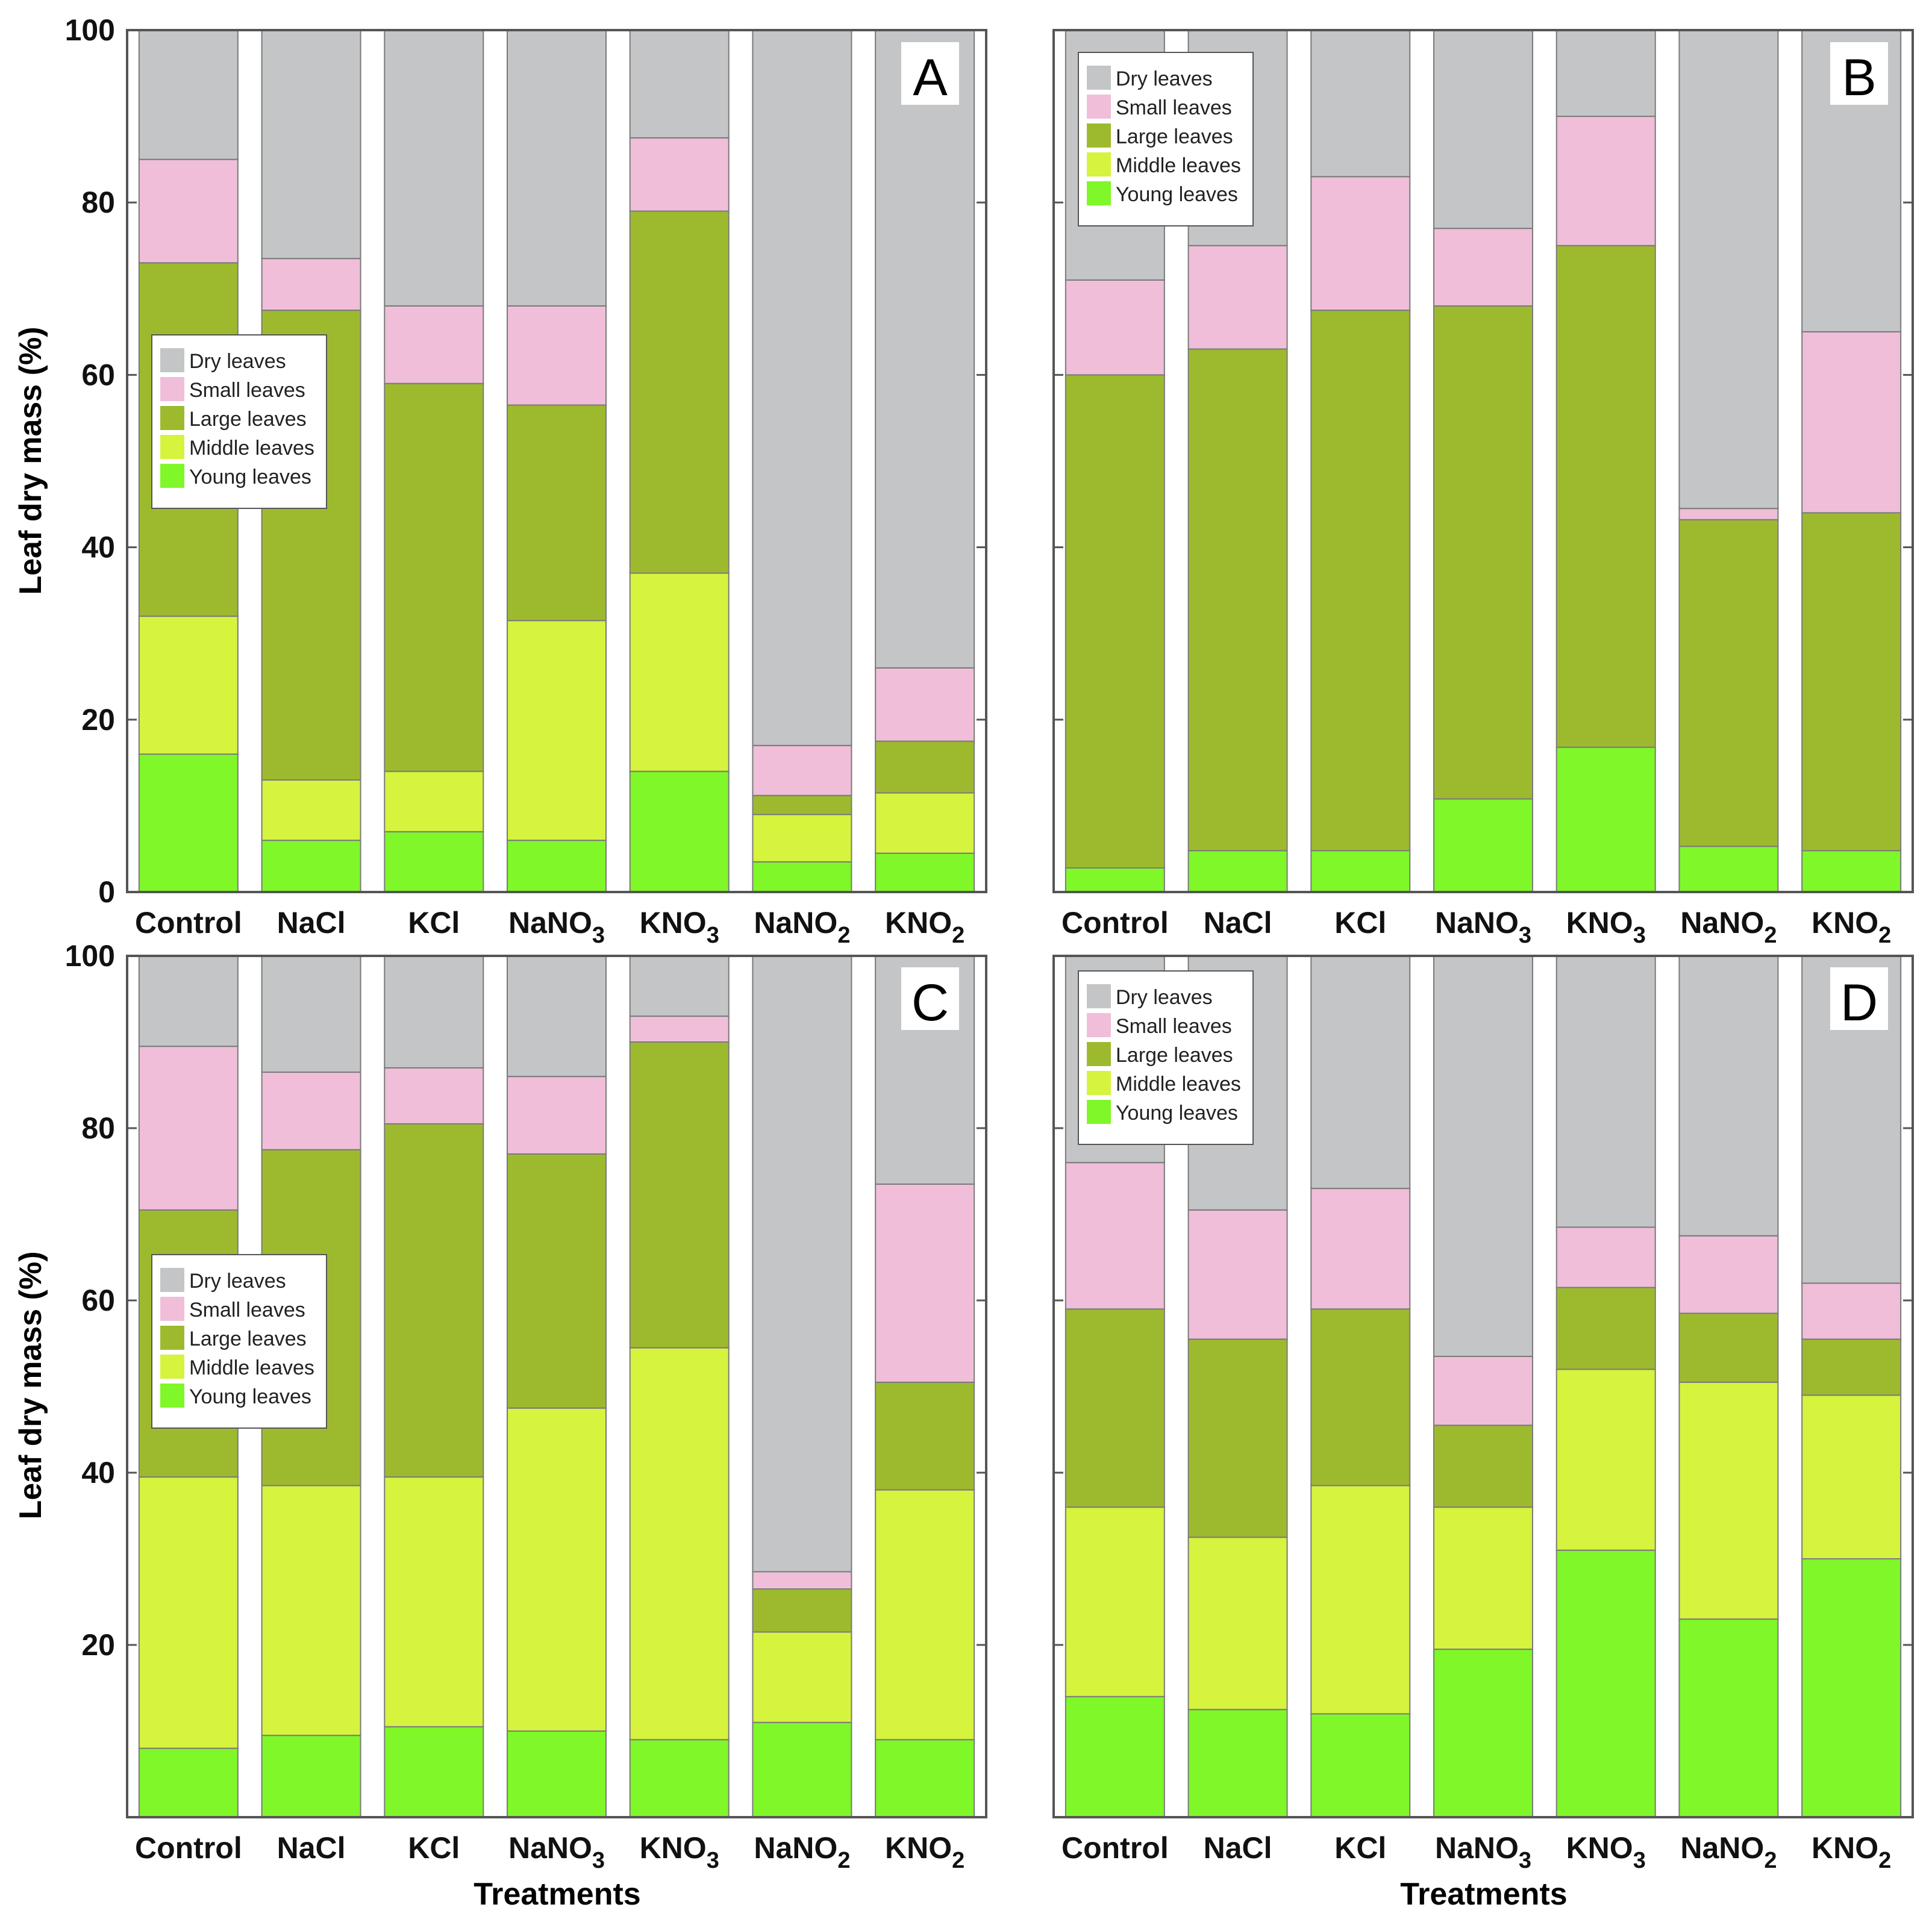  I want to click on panel-d-bar-nacl-middle, so click(1238, 1624).